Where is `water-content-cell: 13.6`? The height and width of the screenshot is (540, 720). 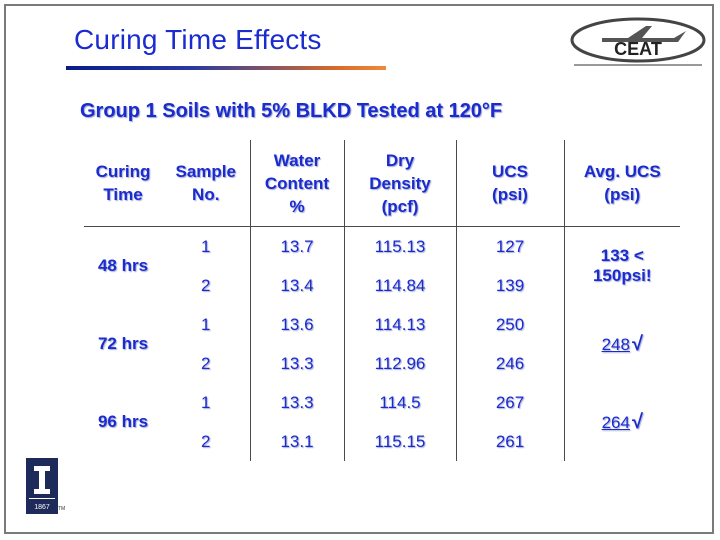 water-content-cell: 13.6 is located at coordinates (296, 324).